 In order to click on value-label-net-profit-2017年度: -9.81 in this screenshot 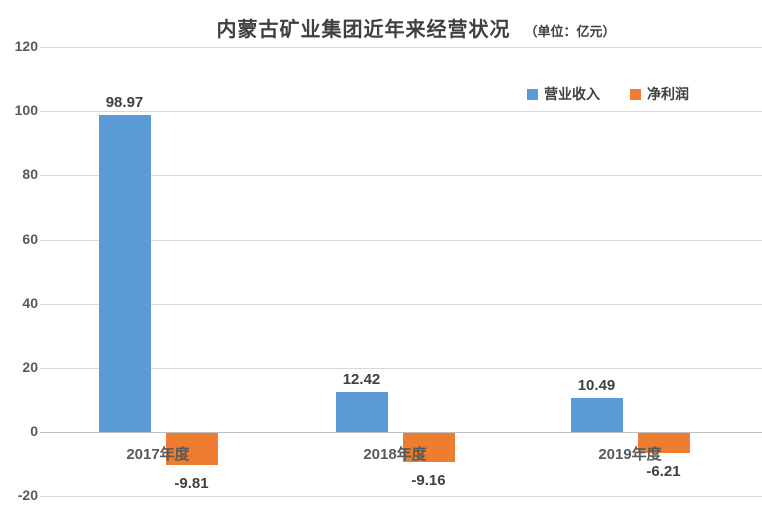, I will do `click(191, 483)`.